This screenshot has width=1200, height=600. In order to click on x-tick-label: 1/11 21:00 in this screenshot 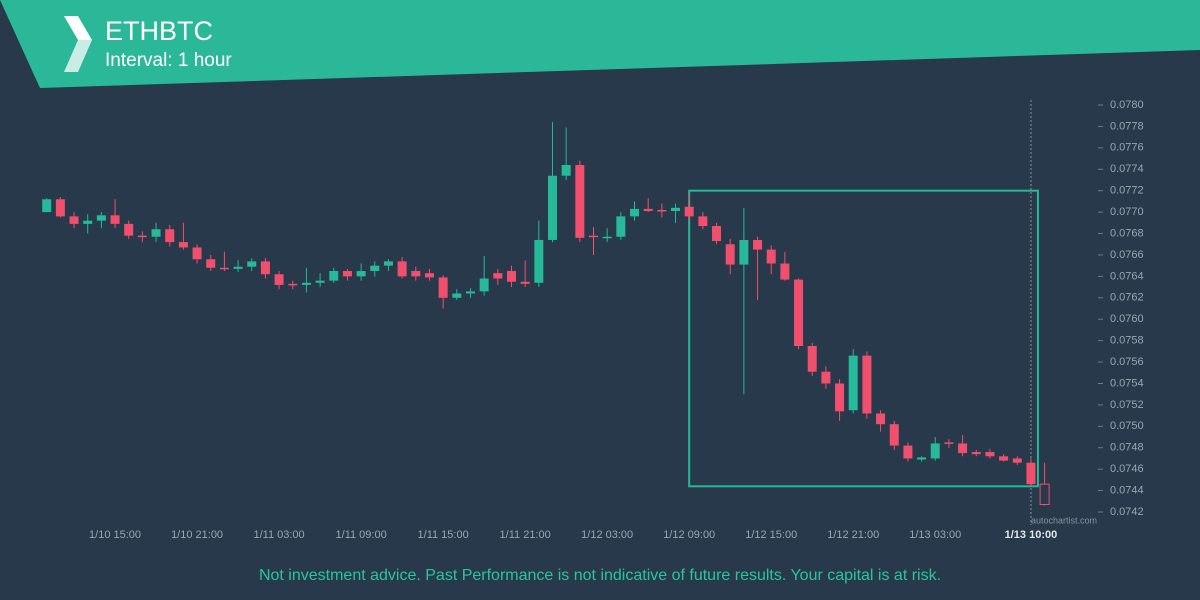, I will do `click(525, 535)`.